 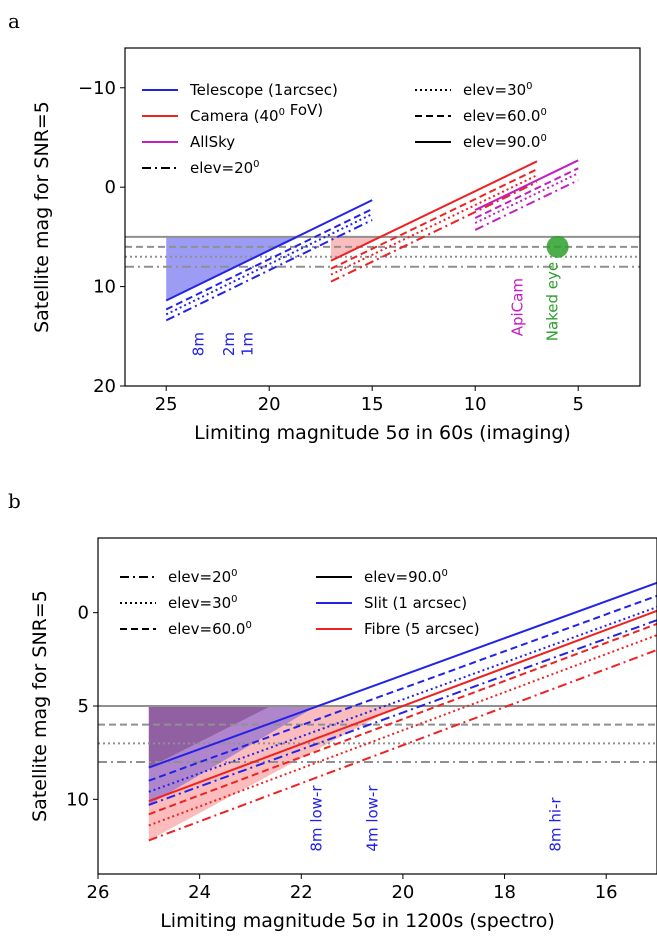 I want to click on annotation-2: 1m, so click(x=248, y=344).